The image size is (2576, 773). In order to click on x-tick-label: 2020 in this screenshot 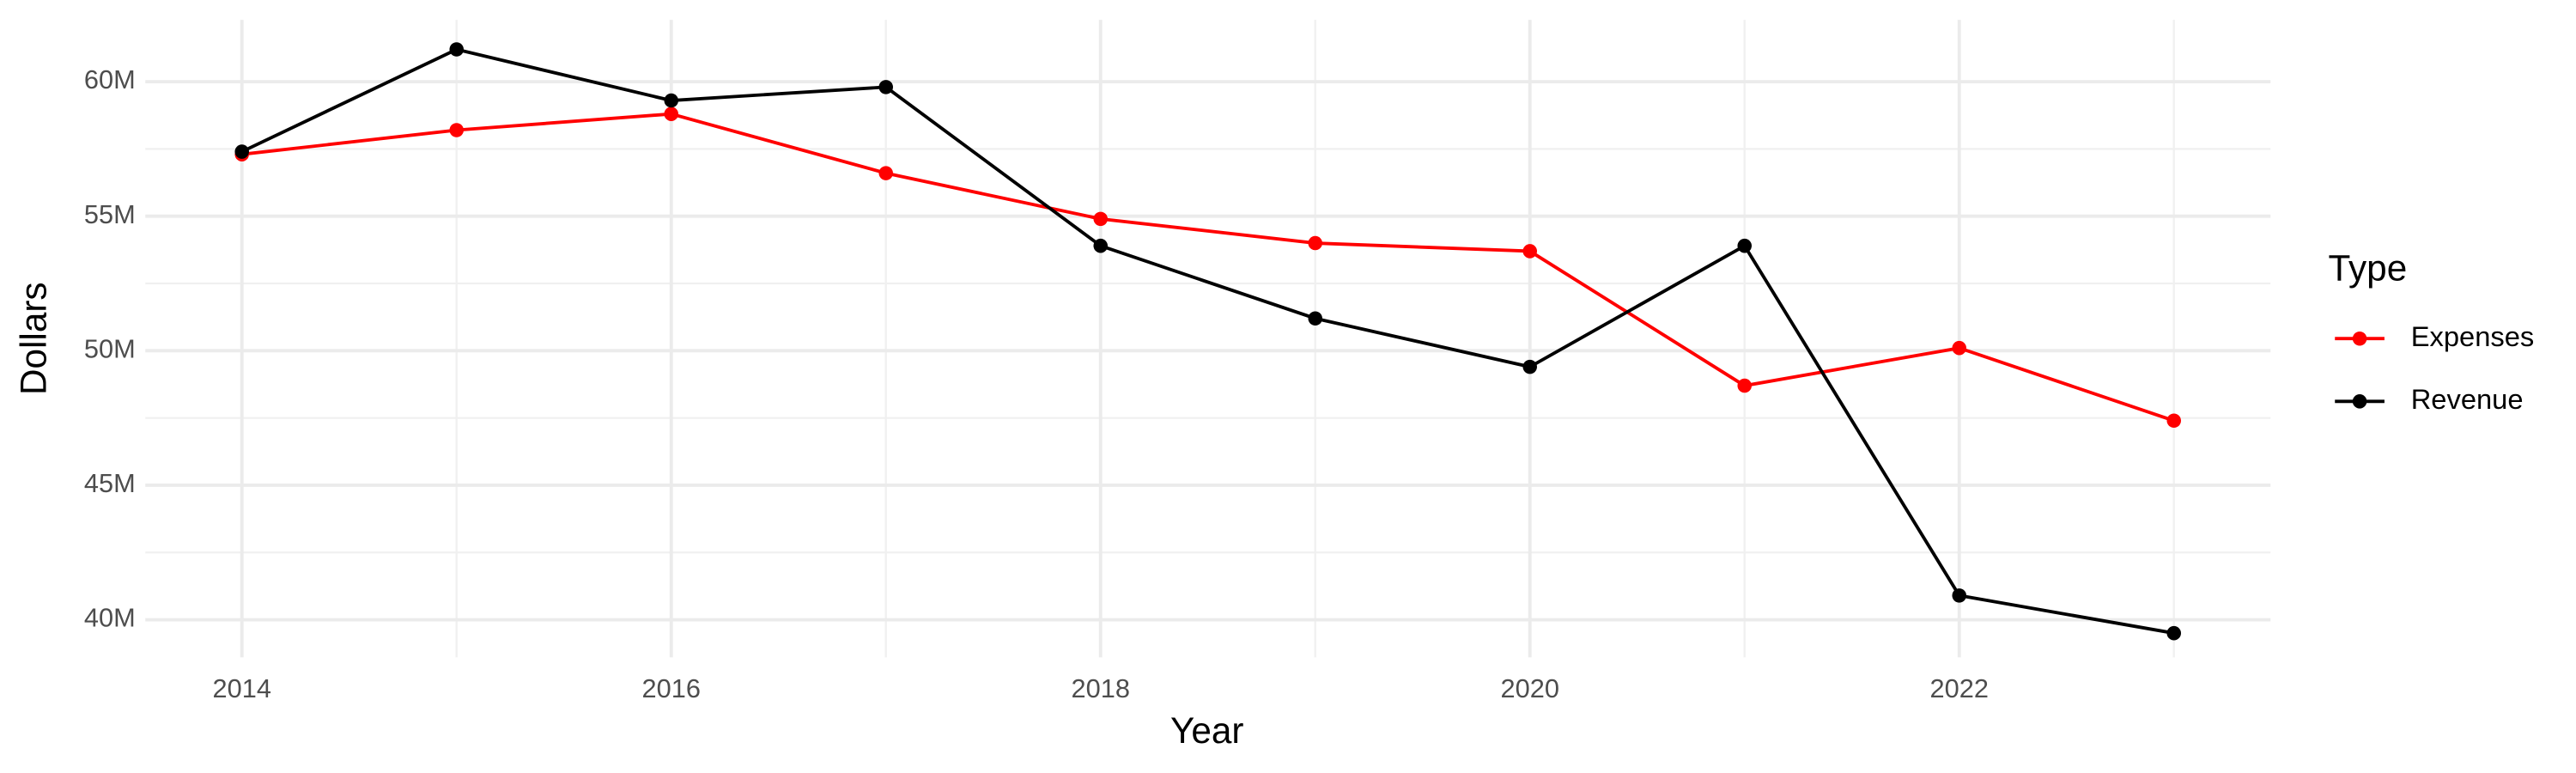, I will do `click(1530, 688)`.